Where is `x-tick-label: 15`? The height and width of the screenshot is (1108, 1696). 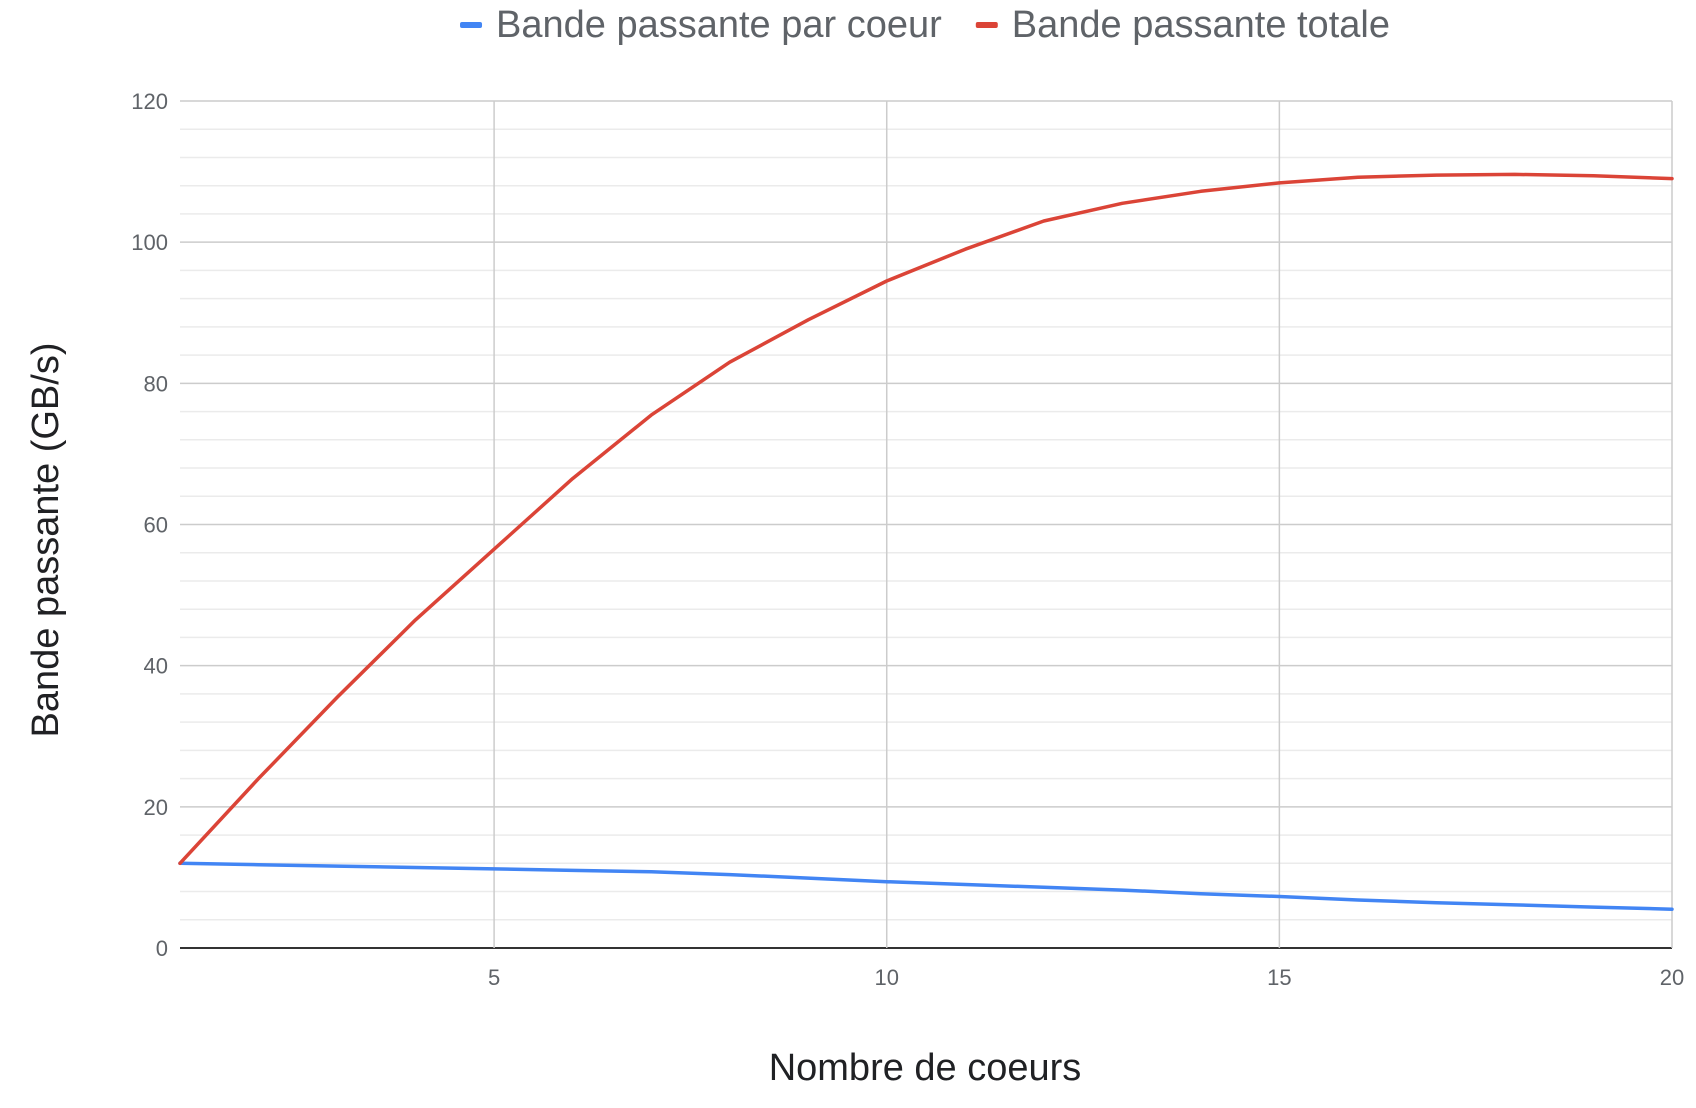 x-tick-label: 15 is located at coordinates (1279, 977).